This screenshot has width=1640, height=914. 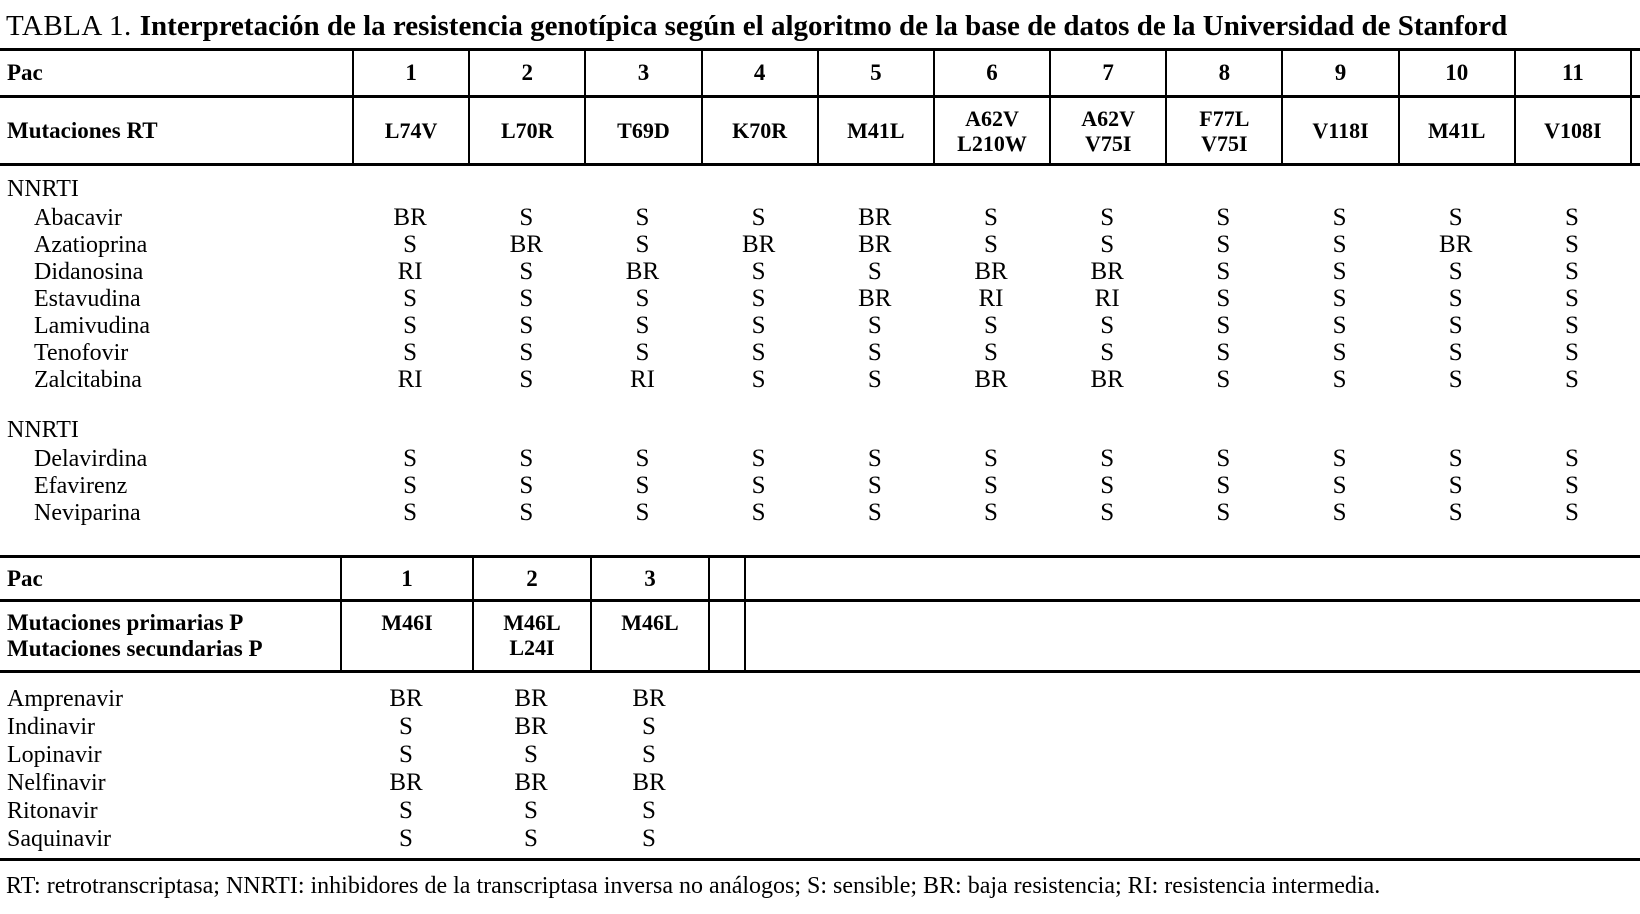 I want to click on rt-pac-label: Pac, so click(x=25, y=72).